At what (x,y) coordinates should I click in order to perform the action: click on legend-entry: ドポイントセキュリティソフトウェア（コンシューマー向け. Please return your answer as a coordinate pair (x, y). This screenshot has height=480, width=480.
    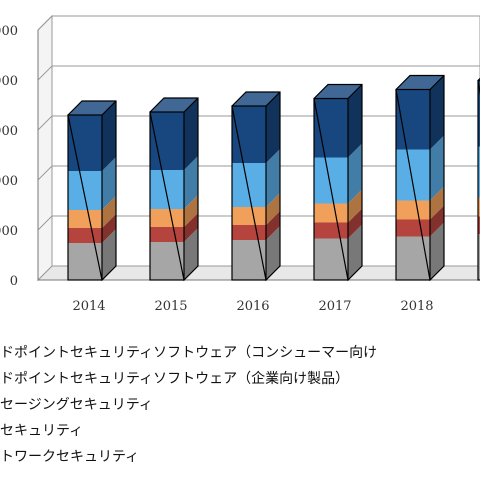
    Looking at the image, I should click on (189, 353).